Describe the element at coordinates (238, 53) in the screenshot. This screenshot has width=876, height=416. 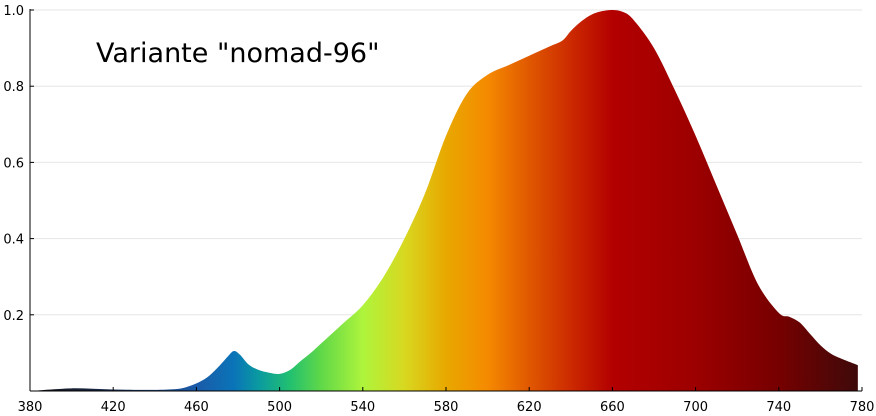
I see `chart-title: Variante "nomad-96"` at that location.